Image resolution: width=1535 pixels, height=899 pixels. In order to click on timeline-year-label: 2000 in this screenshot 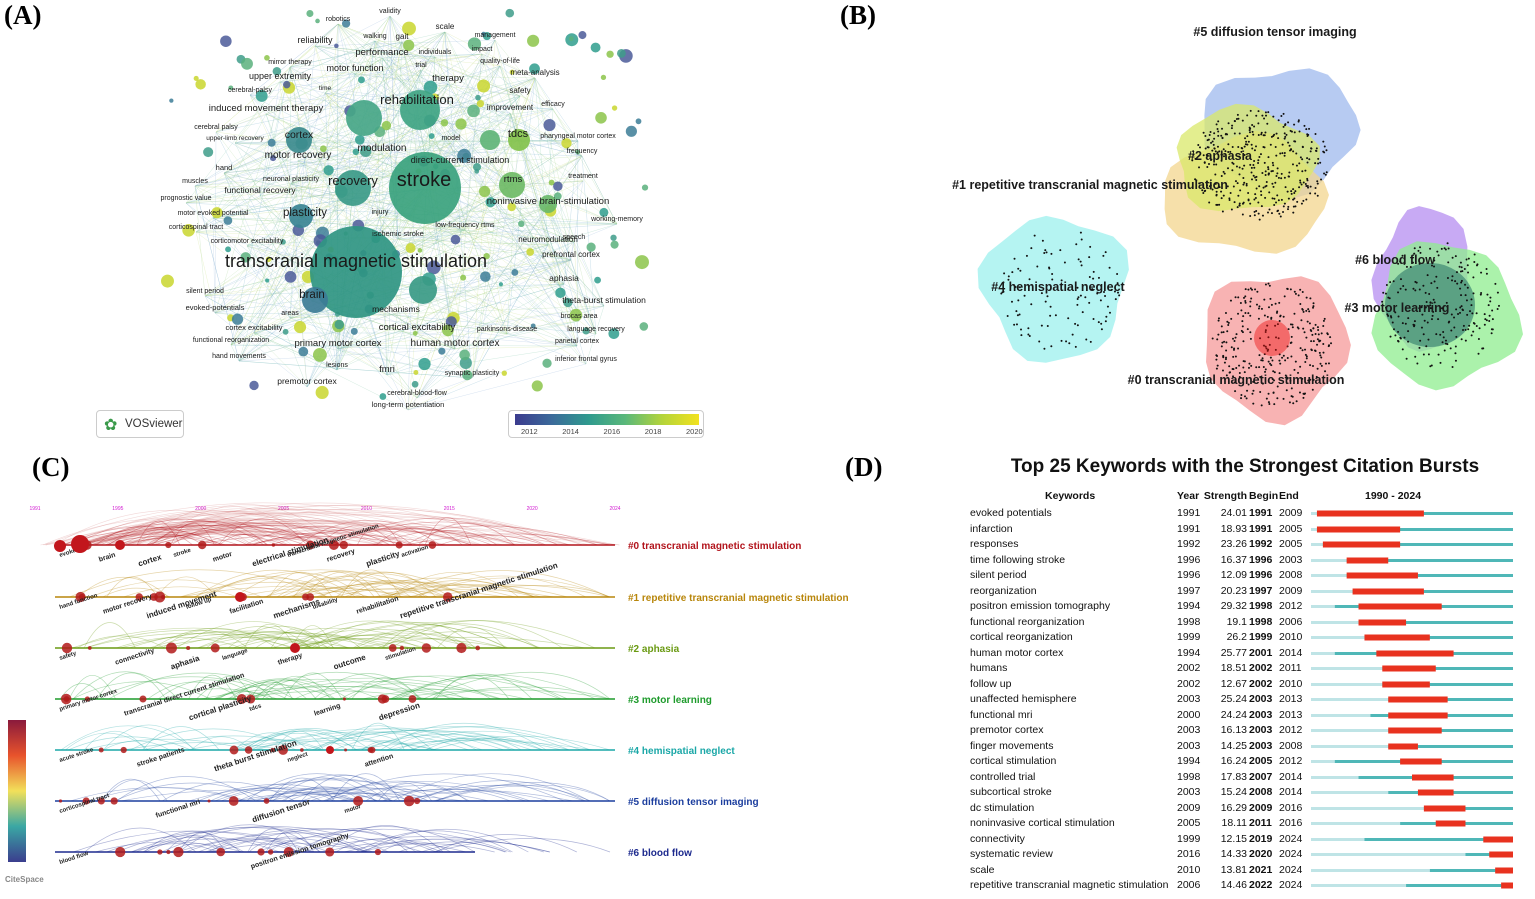, I will do `click(200, 509)`.